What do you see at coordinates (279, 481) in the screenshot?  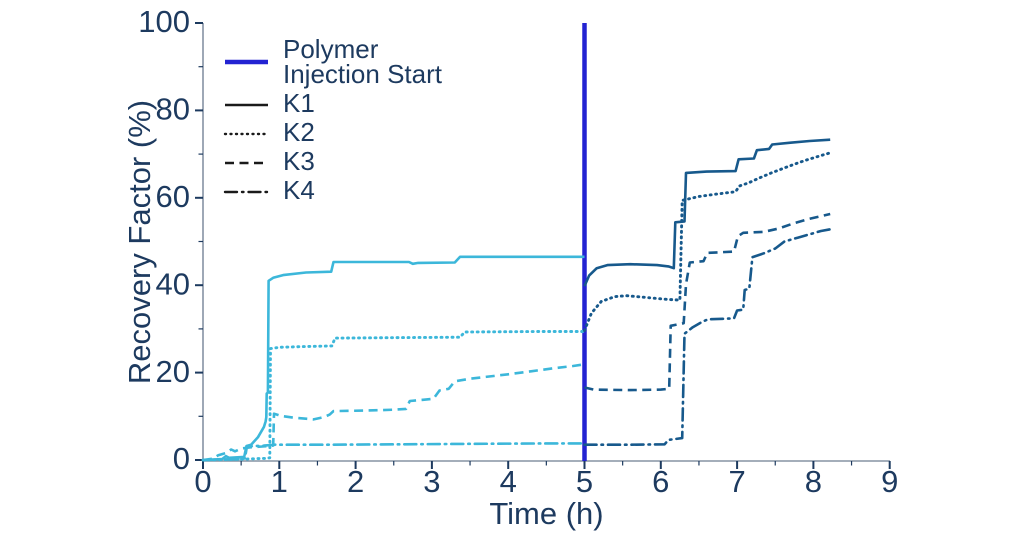 I see `x-axis-tick-label-1: 1` at bounding box center [279, 481].